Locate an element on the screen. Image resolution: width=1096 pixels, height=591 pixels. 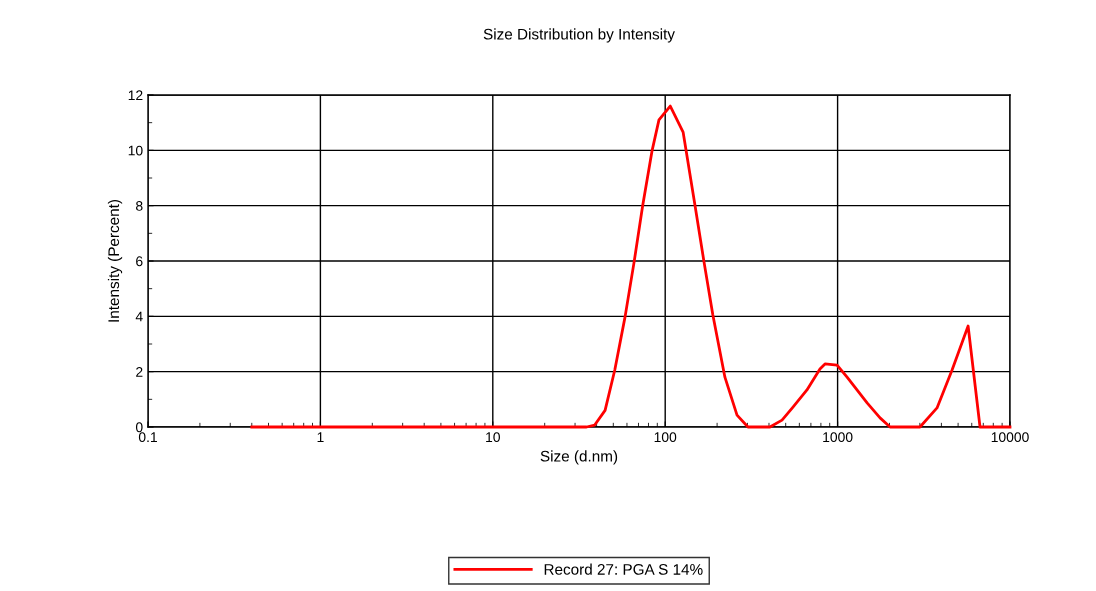
x-tick-label: 0.1 is located at coordinates (147, 437).